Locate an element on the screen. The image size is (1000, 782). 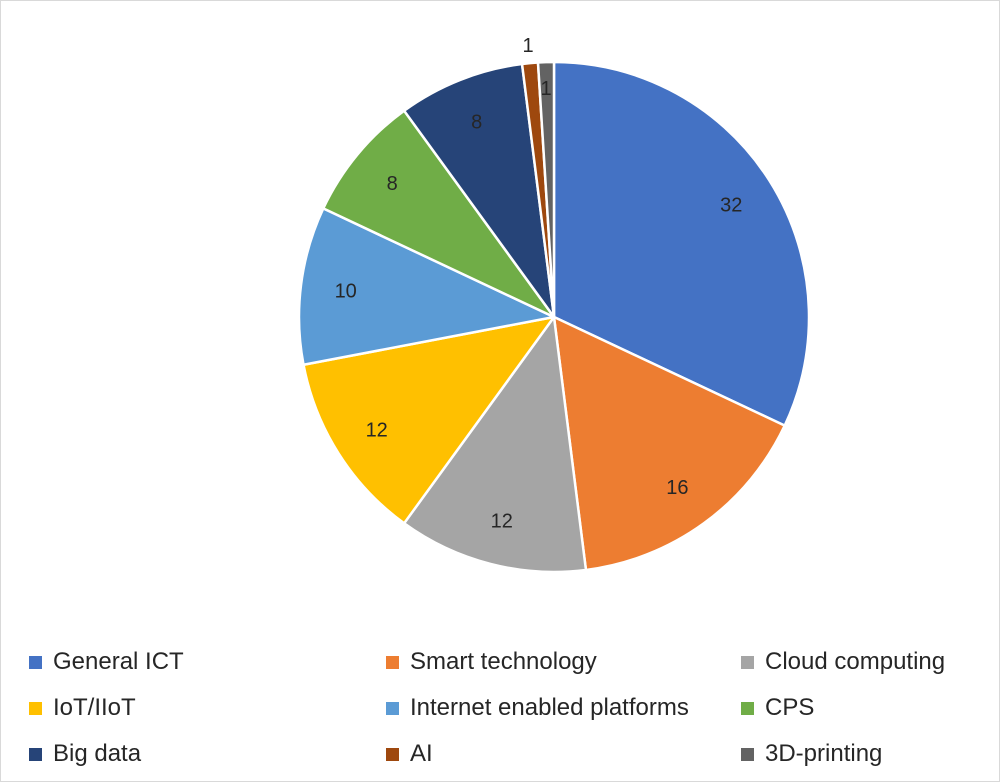
legend-item-cloud-computing: Cloud computing is located at coordinates (865, 662).